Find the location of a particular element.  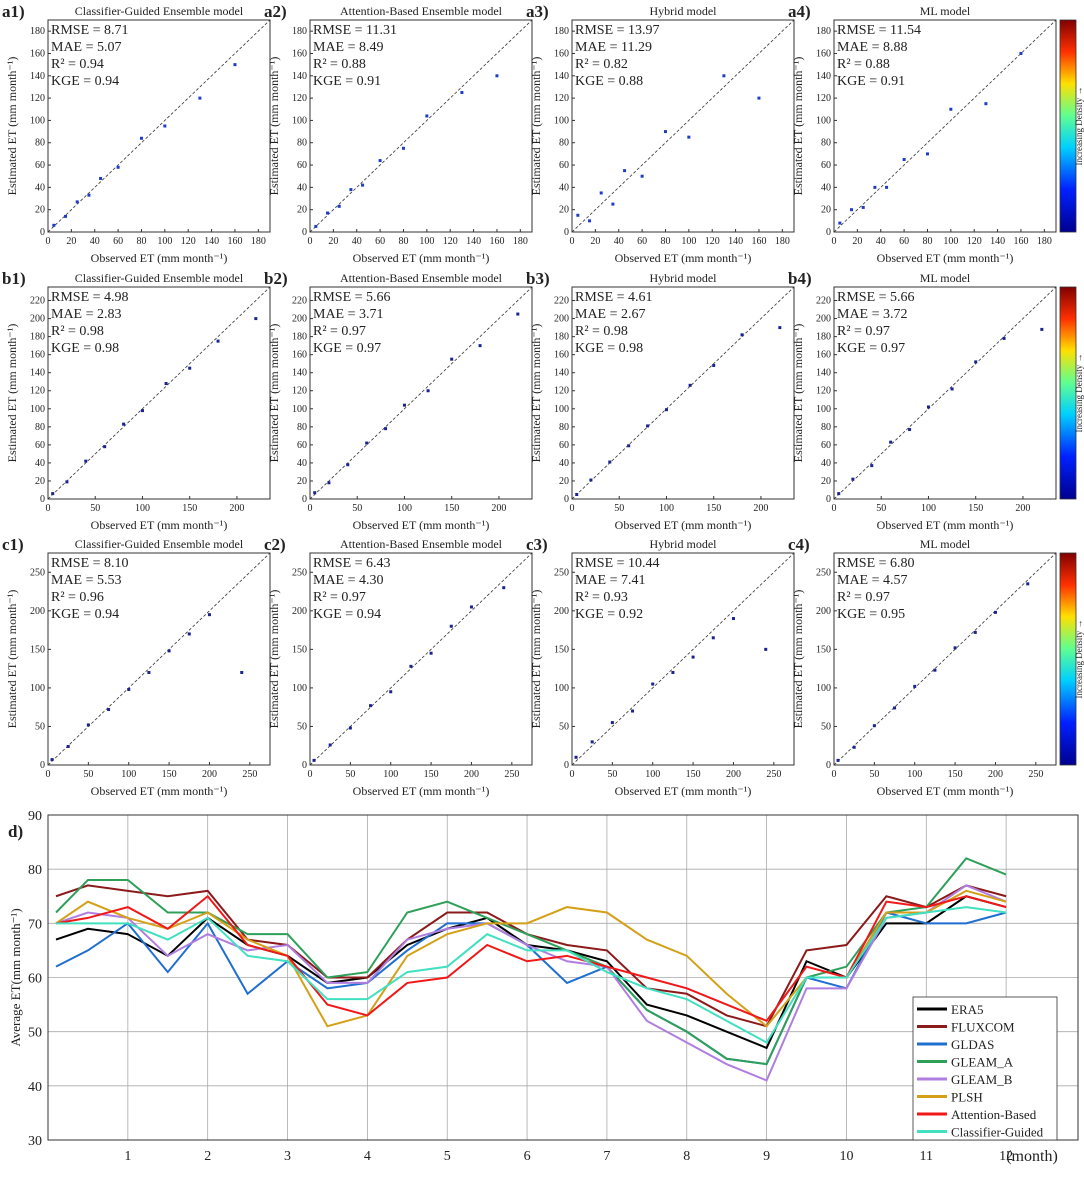

legend-label: PLSH is located at coordinates (967, 1097).